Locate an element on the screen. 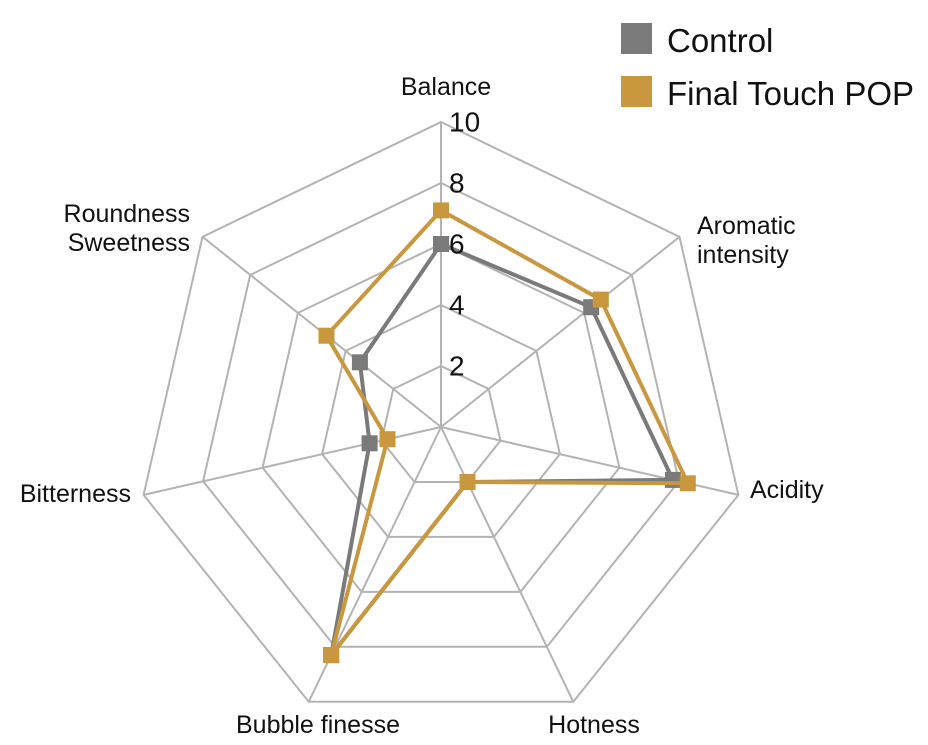 Image resolution: width=928 pixels, height=745 pixels. legend-item-control: Control is located at coordinates (697, 40).